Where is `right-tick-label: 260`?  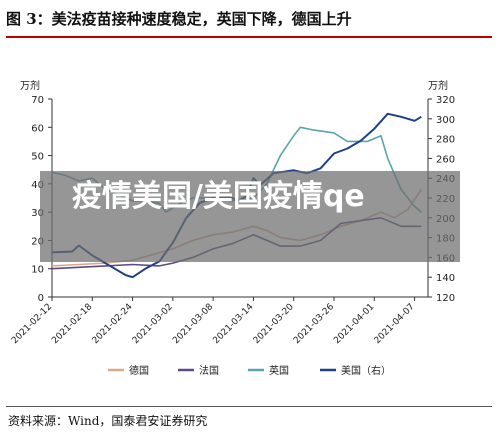 right-tick-label: 260 is located at coordinates (445, 159).